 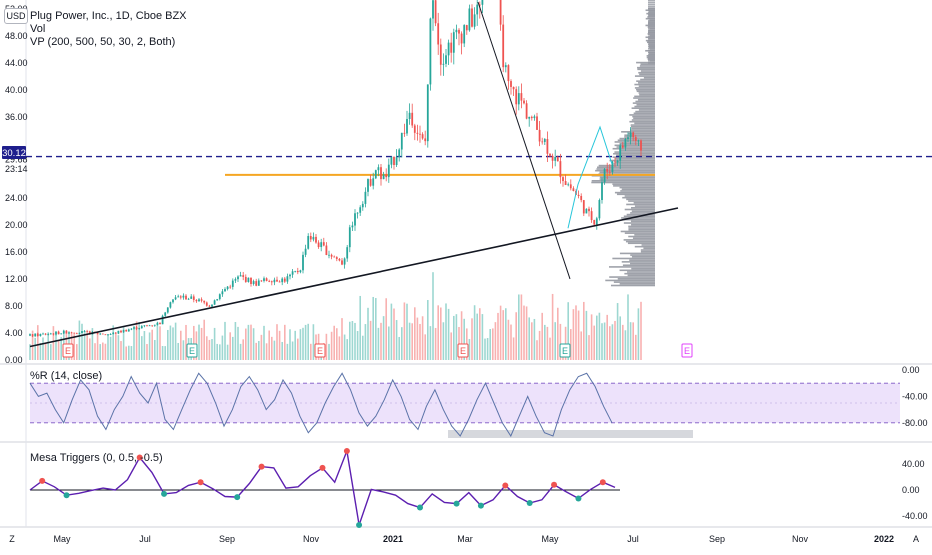 What do you see at coordinates (393, 539) in the screenshot?
I see `time-axis-label: 2021` at bounding box center [393, 539].